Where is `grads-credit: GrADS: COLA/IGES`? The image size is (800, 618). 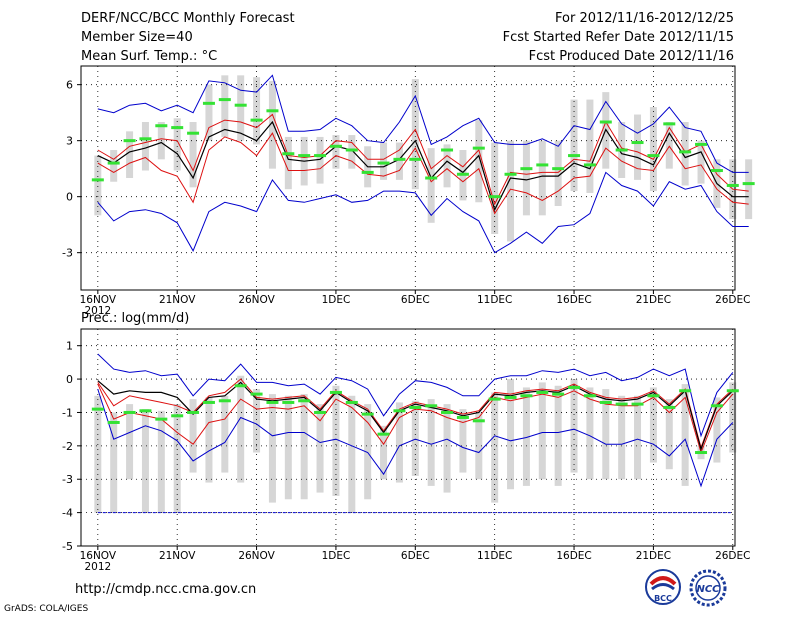 grads-credit: GrADS: COLA/IGES is located at coordinates (46, 609).